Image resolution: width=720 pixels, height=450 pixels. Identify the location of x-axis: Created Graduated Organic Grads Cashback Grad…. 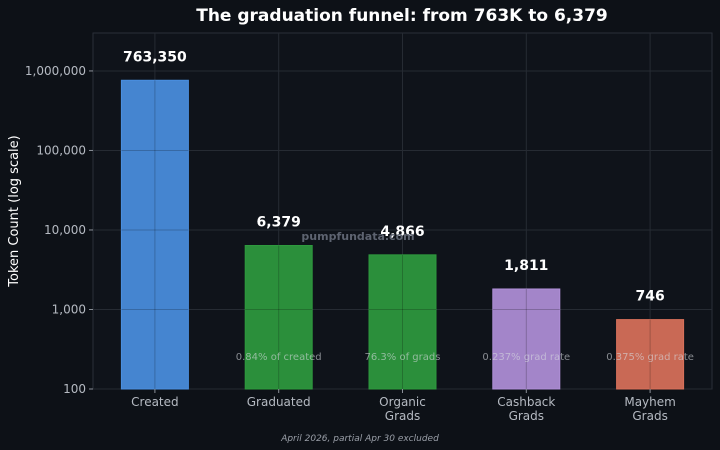
(403, 406).